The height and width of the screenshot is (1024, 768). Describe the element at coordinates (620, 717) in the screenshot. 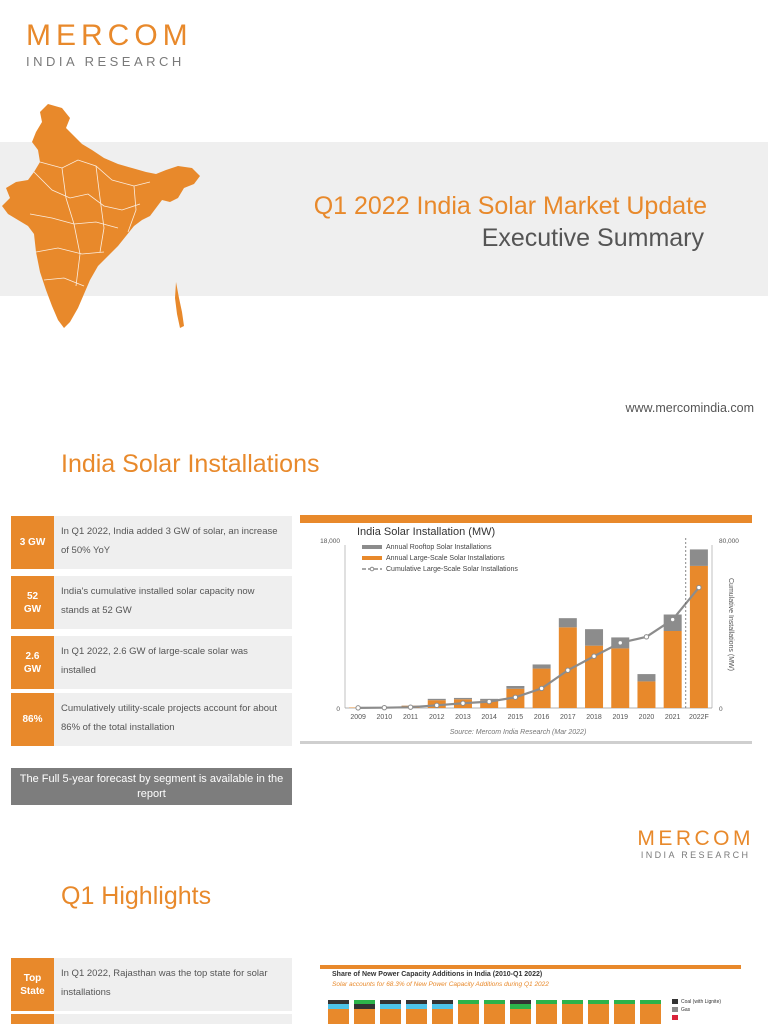

I see `x-tick-label: 2019` at that location.